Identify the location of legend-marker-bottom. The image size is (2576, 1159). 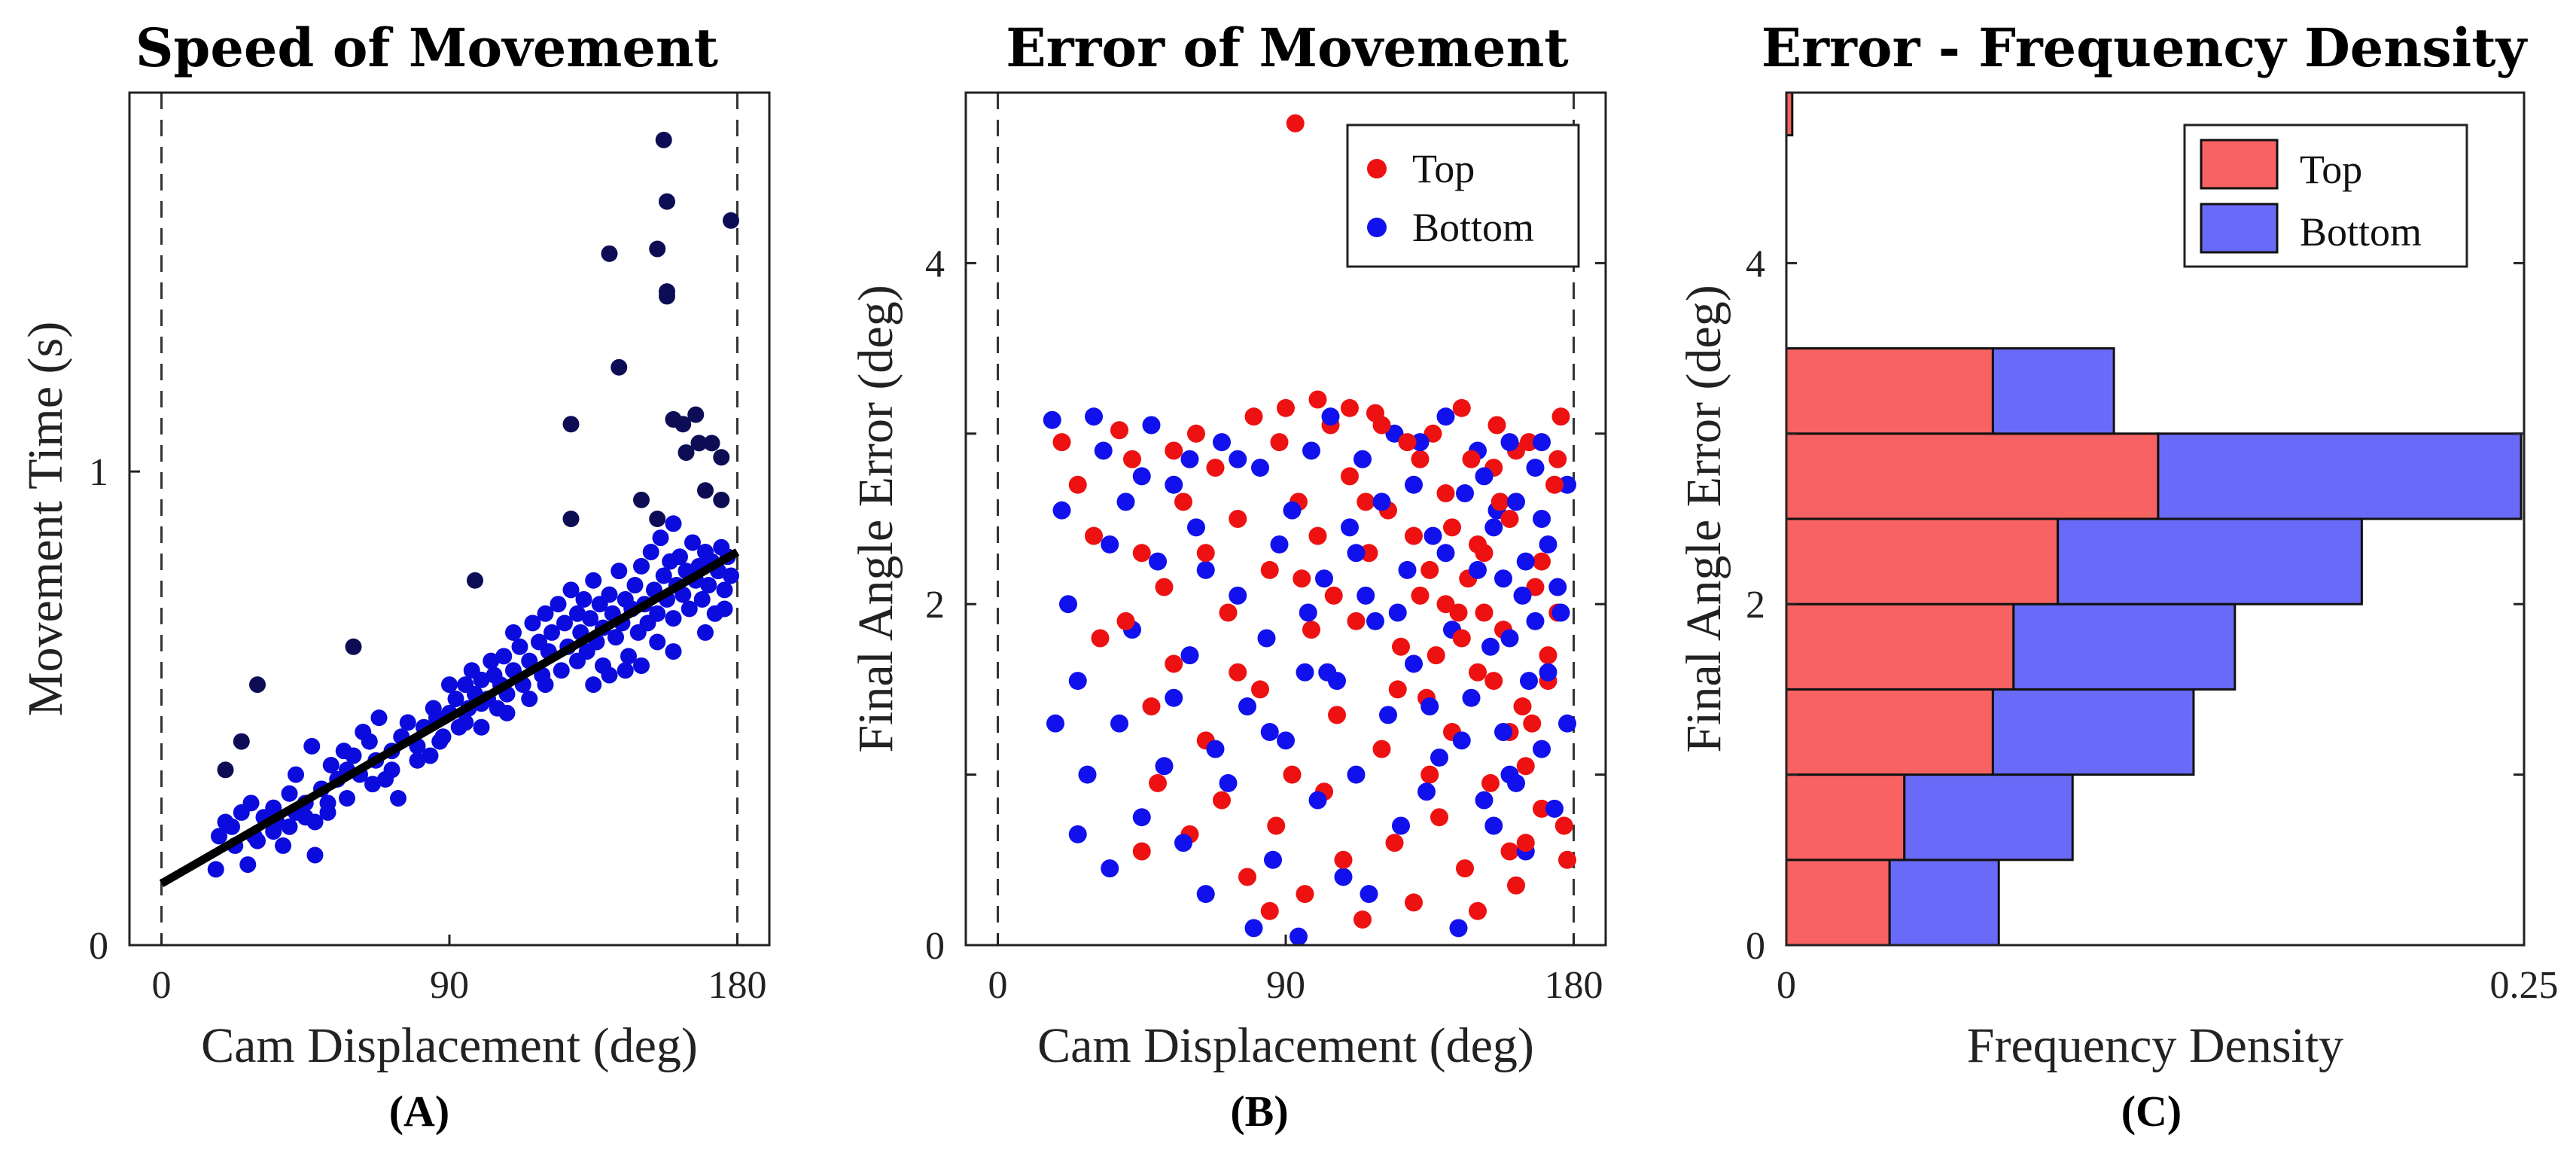
(1377, 227).